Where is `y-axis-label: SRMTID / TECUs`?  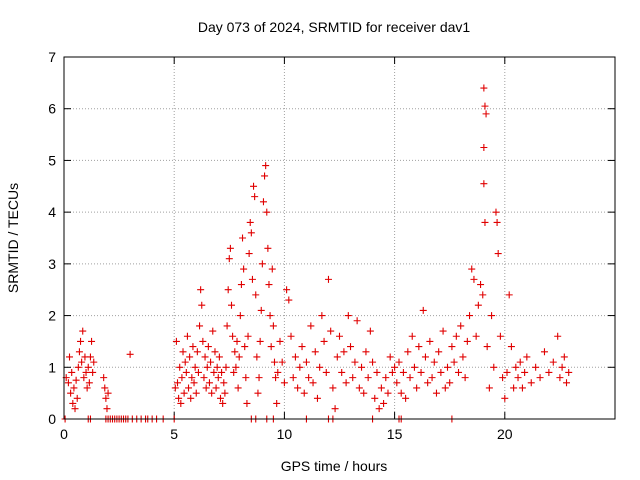
y-axis-label: SRMTID / TECUs is located at coordinates (13, 238).